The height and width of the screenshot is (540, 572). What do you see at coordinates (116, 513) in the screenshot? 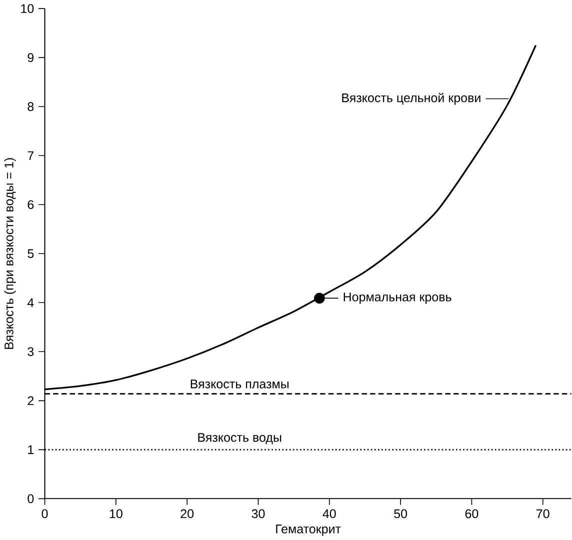
I see `x-tick-label: 10` at bounding box center [116, 513].